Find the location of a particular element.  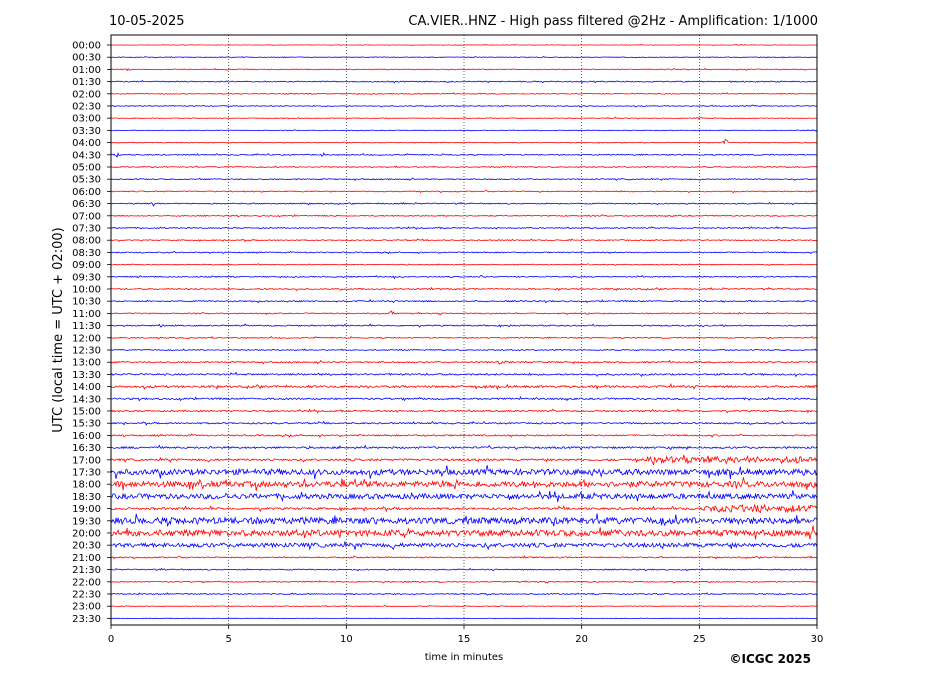

y-tick-label: 04:30 is located at coordinates (86, 155).